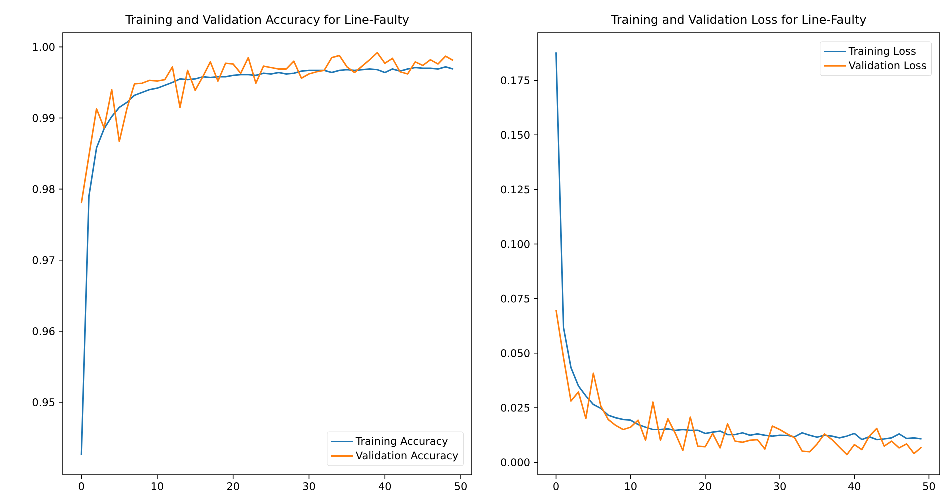  I want to click on y-tick-label: 0.98, so click(43, 189).